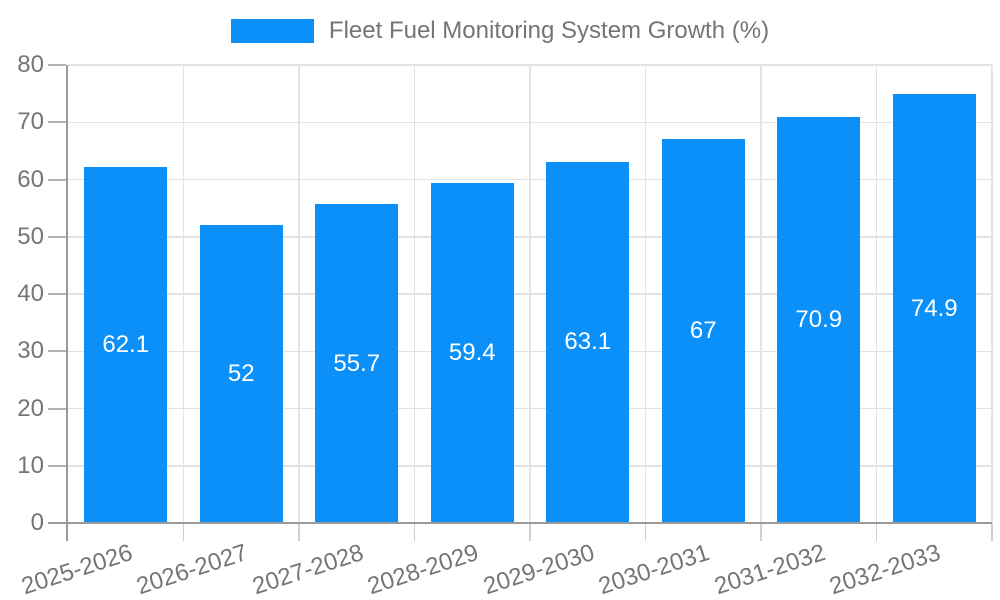  I want to click on x-tick-label: 2029-2030, so click(539, 569).